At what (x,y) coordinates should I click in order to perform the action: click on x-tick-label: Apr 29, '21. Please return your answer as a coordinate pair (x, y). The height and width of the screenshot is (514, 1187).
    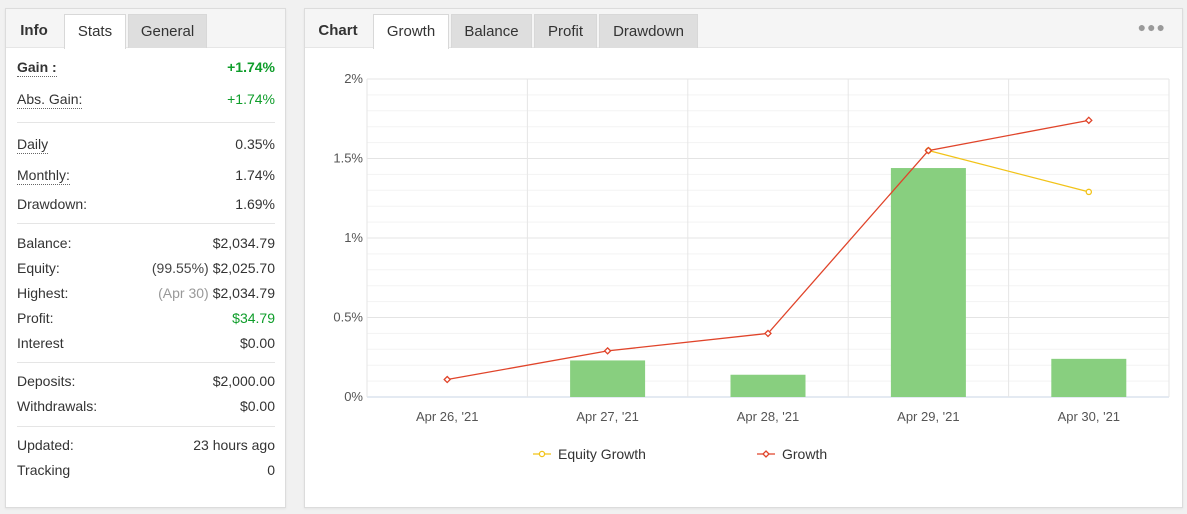
    Looking at the image, I should click on (928, 416).